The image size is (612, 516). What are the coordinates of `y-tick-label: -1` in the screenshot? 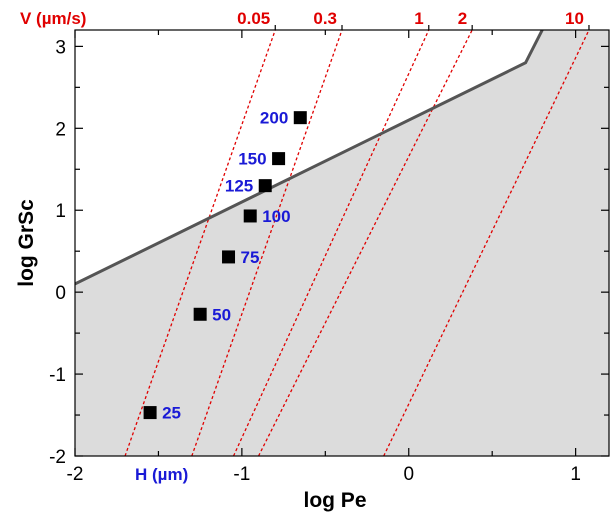 It's located at (57, 375).